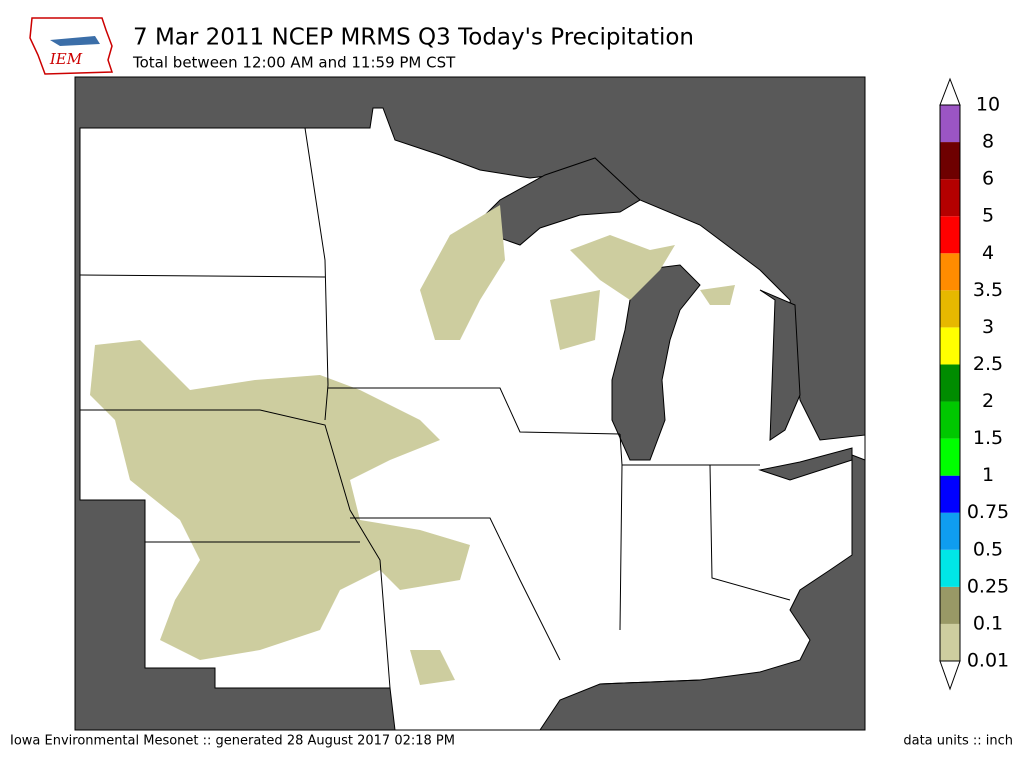 The width and height of the screenshot is (1024, 768). I want to click on colorbar-label: 10, so click(988, 105).